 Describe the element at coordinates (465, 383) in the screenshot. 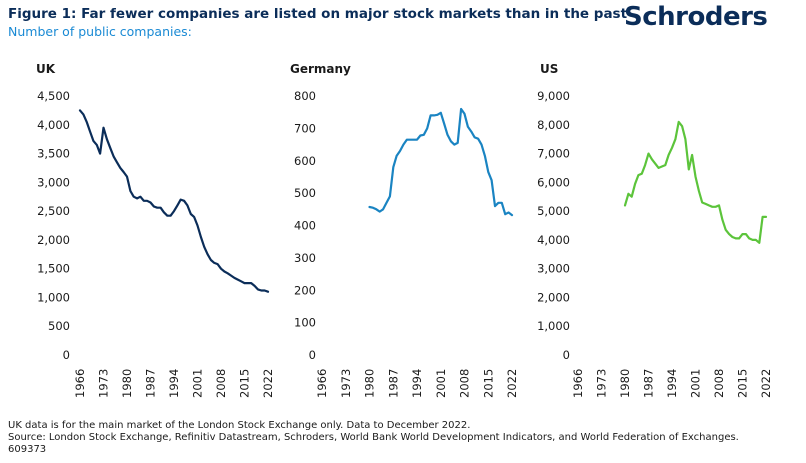

I see `germany-x-tick-label: 2008` at that location.